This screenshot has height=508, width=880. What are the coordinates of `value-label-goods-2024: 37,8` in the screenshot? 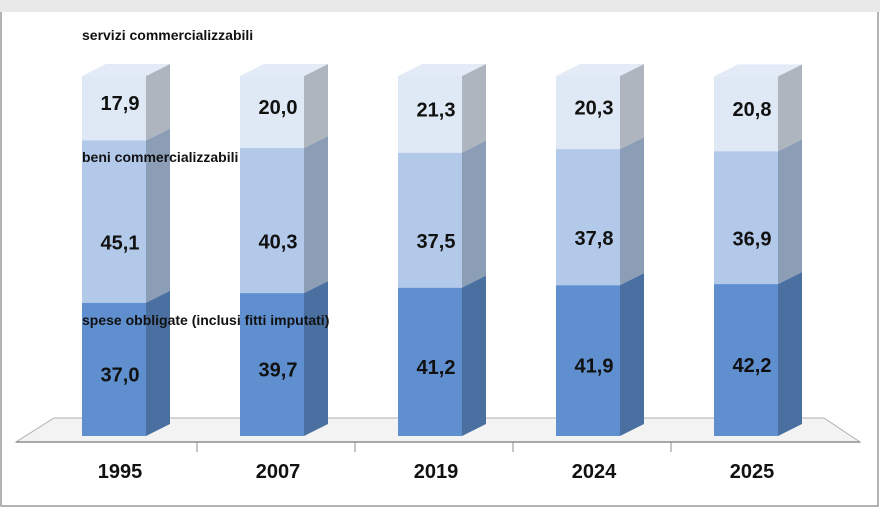 It's located at (594, 239).